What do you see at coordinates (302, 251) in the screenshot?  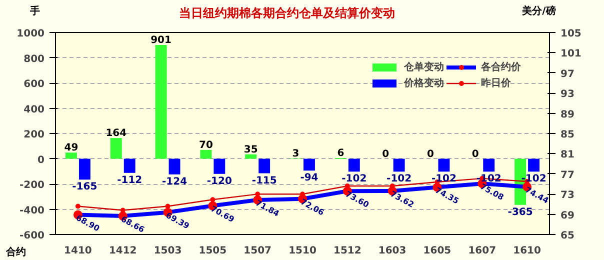 I see `x-tick-label: 1510` at bounding box center [302, 251].